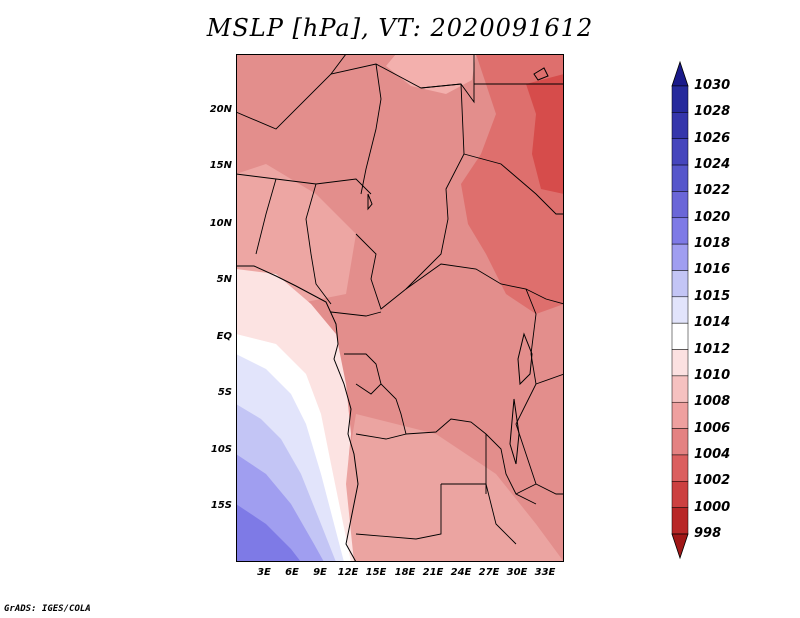 The height and width of the screenshot is (618, 800). Describe the element at coordinates (712, 481) in the screenshot. I see `colorbar-label: 1002` at that location.